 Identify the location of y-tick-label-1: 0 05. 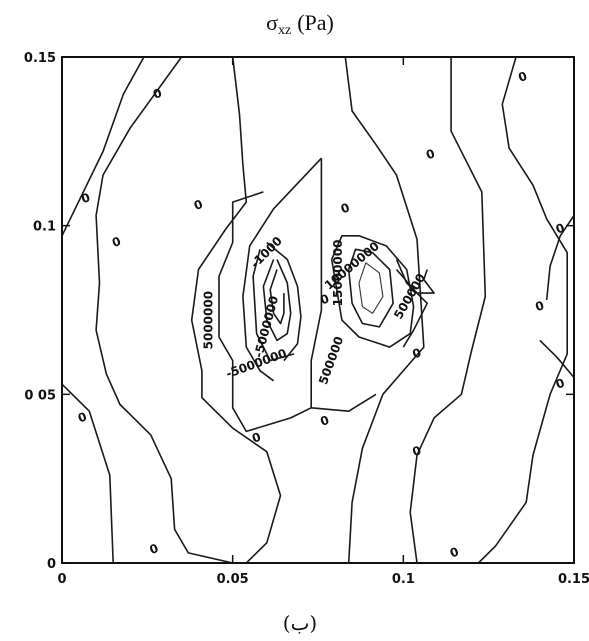
(40, 395).